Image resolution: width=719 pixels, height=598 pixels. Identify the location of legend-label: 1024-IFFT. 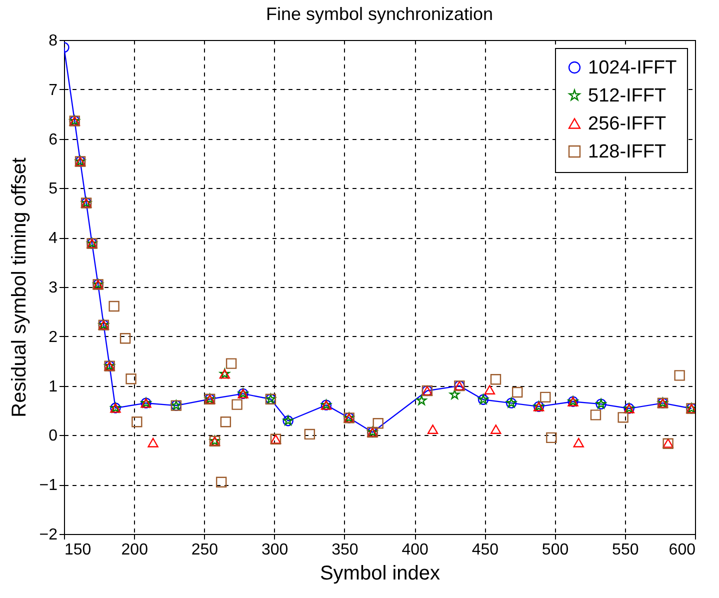
(633, 68).